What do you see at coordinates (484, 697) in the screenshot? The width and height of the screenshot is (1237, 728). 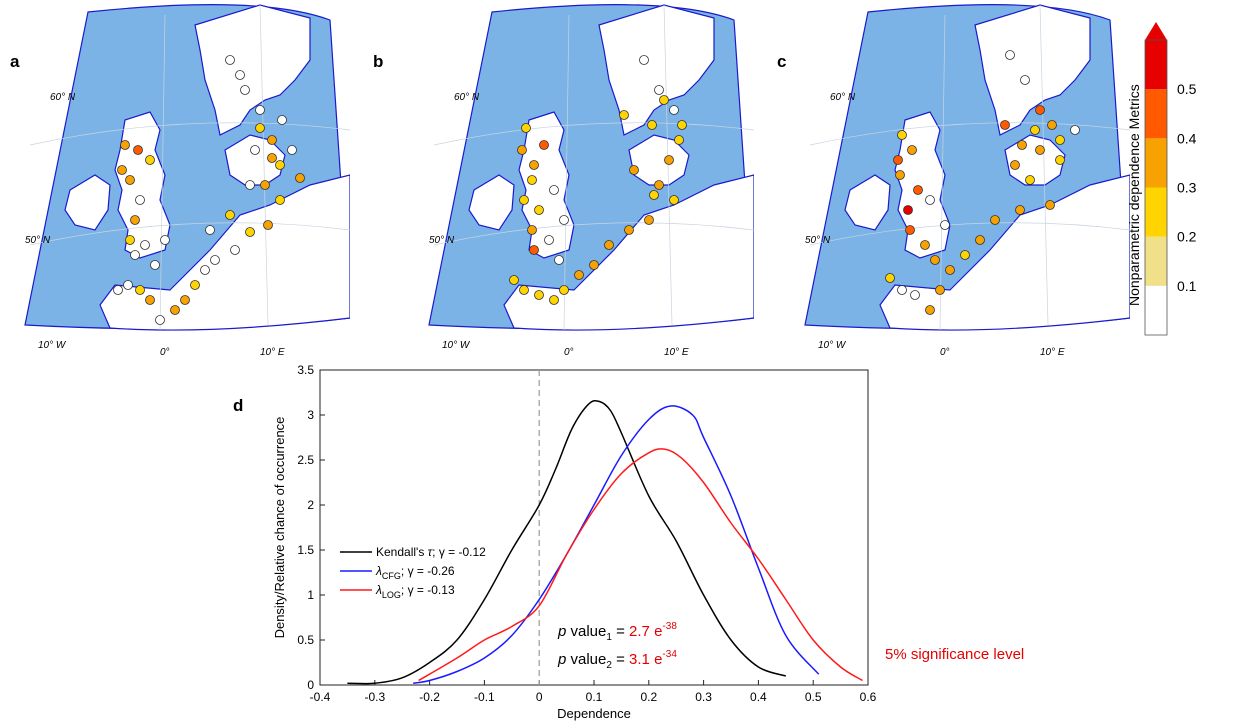 I see `x-tick-label: -0.1` at bounding box center [484, 697].